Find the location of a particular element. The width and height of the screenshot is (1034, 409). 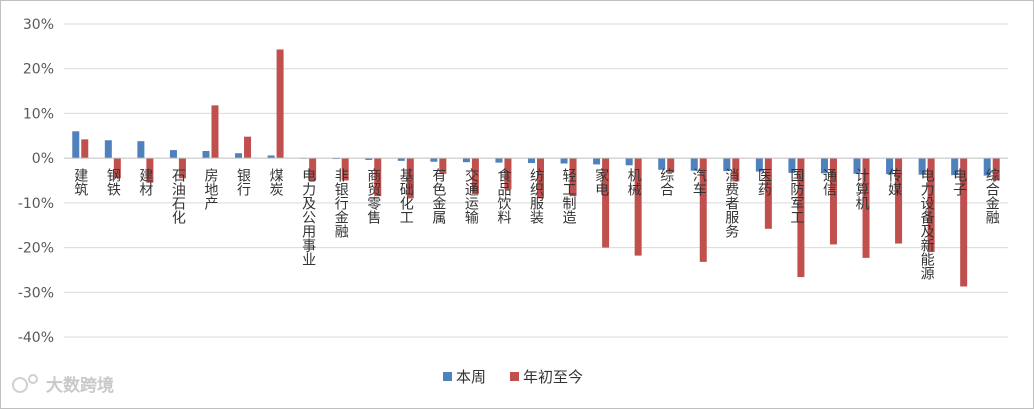

x-tick-label: 计算机 is located at coordinates (862, 189).